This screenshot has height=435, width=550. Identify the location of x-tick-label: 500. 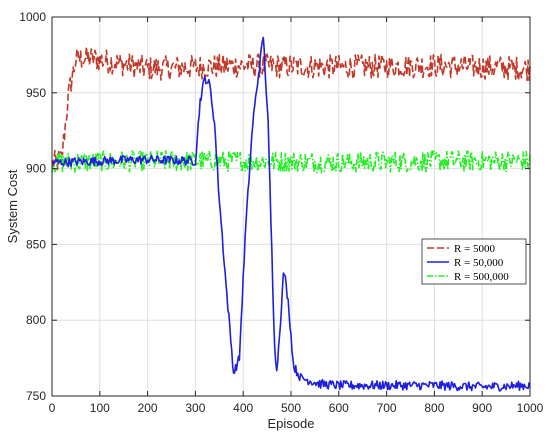
(291, 408).